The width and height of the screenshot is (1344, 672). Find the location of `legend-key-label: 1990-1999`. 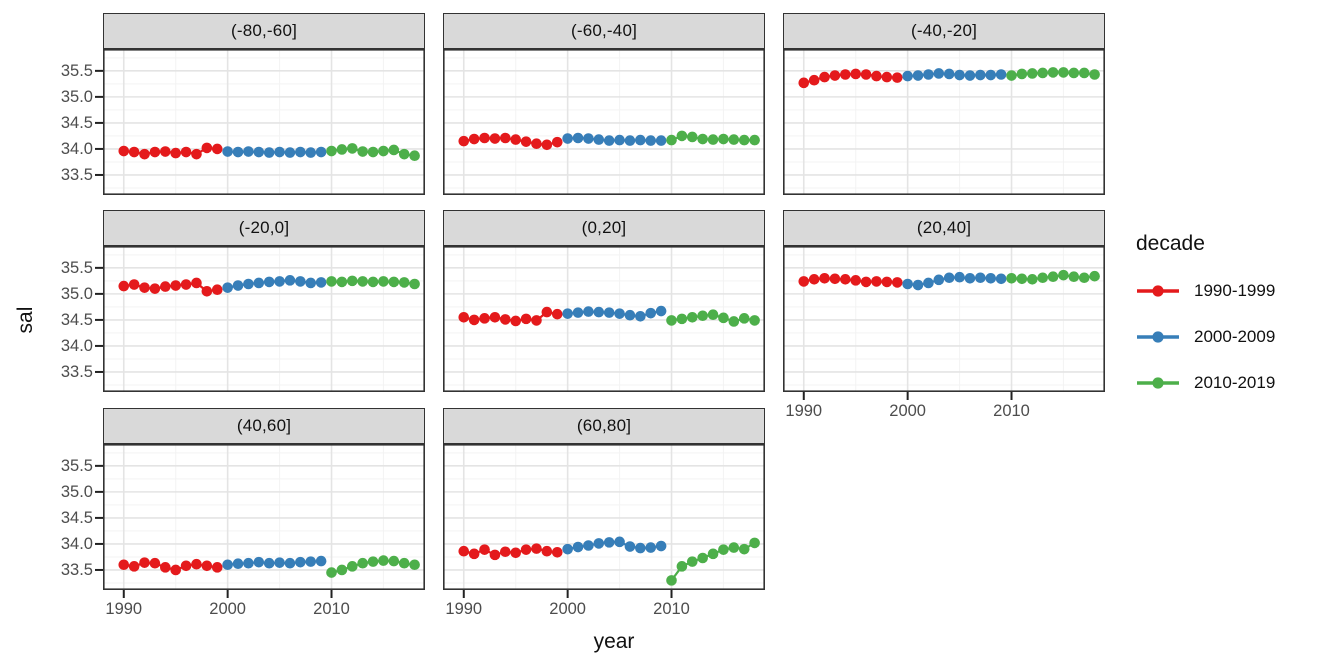

legend-key-label: 1990-1999 is located at coordinates (1235, 290).